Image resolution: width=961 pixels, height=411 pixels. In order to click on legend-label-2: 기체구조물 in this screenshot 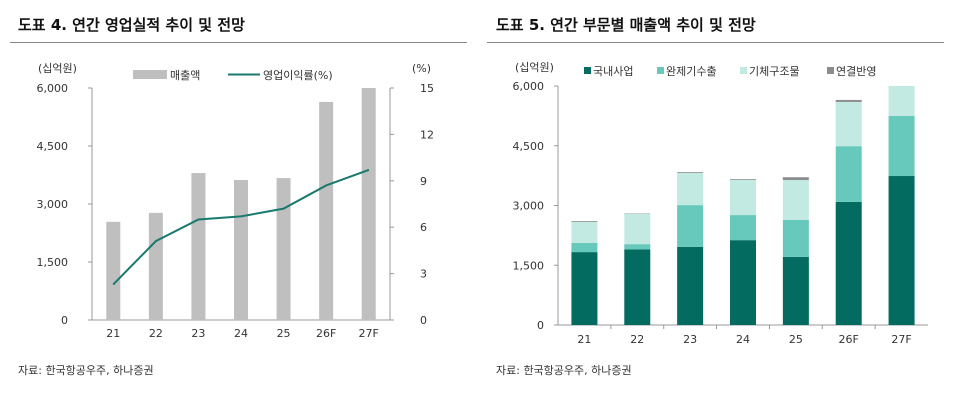, I will do `click(774, 71)`.